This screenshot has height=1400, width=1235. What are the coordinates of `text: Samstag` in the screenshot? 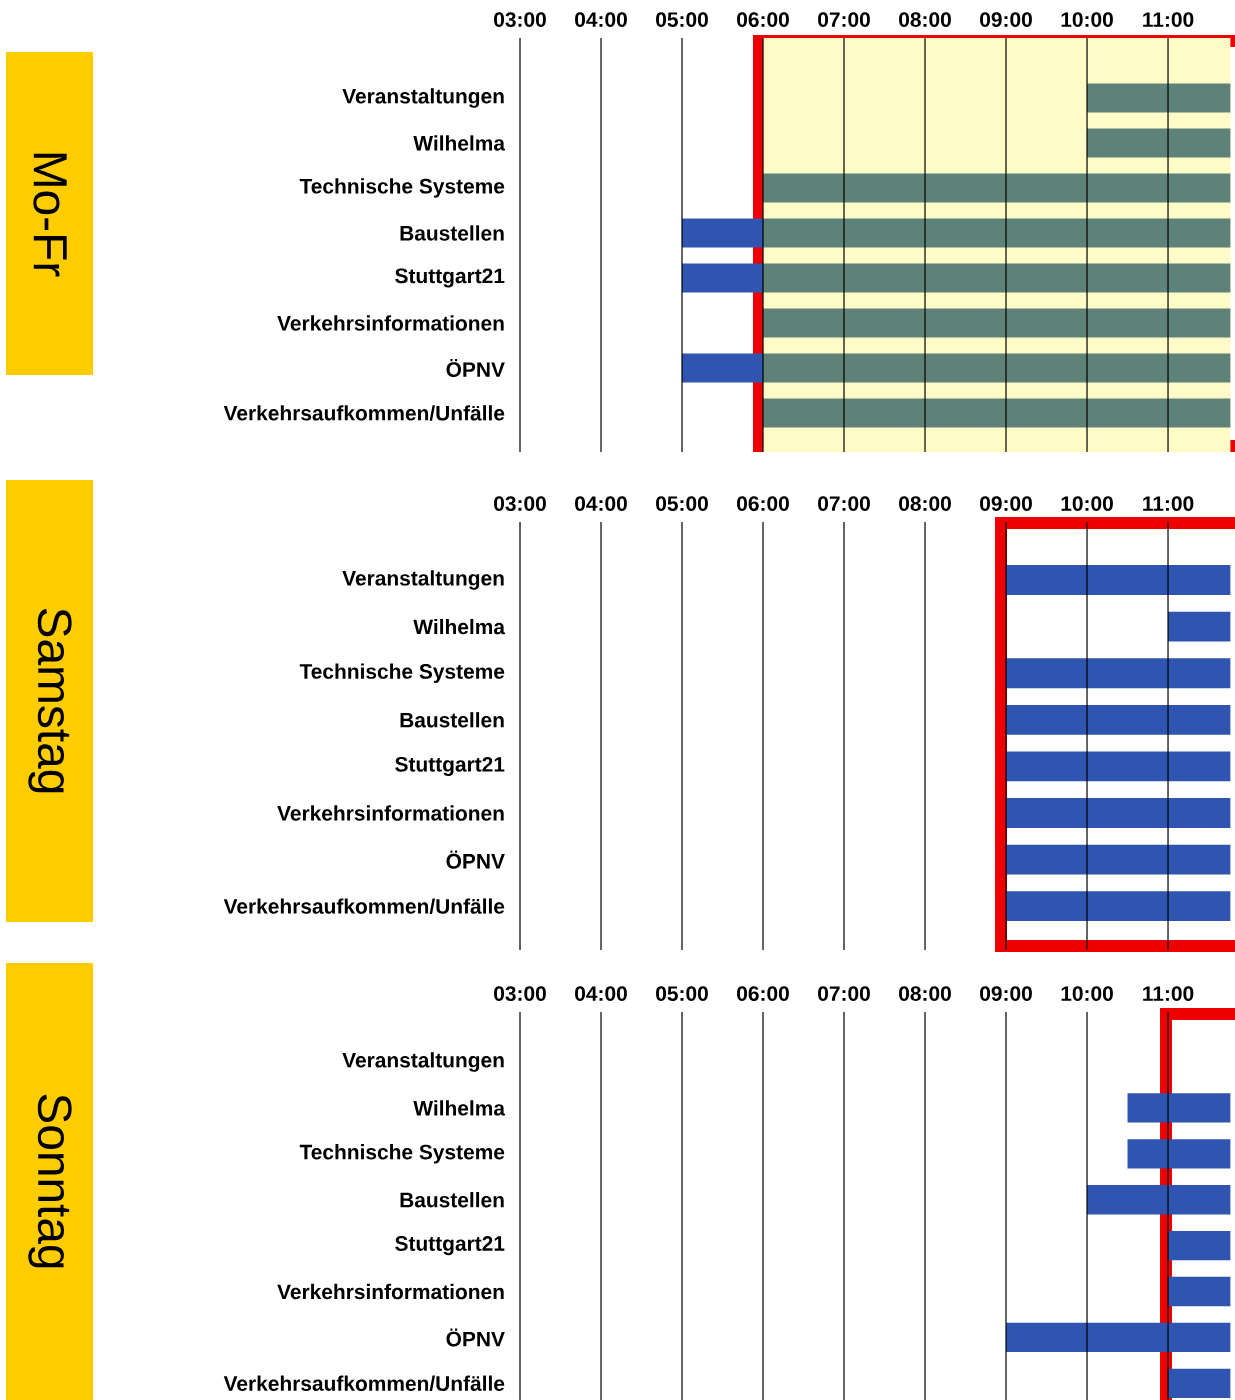 It's located at (50, 700).